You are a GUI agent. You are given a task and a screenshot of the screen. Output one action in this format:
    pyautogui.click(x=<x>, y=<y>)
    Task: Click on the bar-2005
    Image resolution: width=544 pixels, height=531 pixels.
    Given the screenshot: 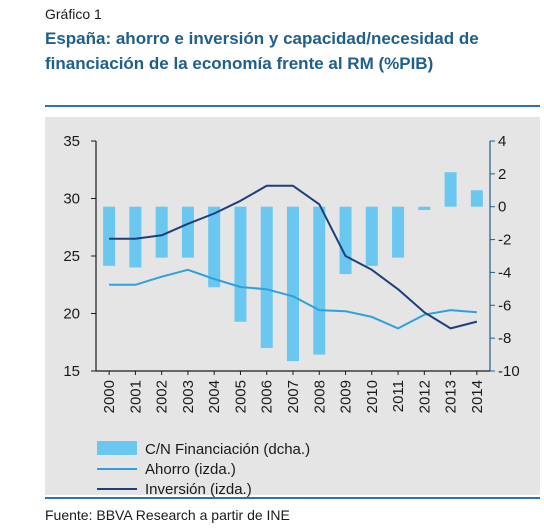 What is the action you would take?
    pyautogui.click(x=240, y=264)
    